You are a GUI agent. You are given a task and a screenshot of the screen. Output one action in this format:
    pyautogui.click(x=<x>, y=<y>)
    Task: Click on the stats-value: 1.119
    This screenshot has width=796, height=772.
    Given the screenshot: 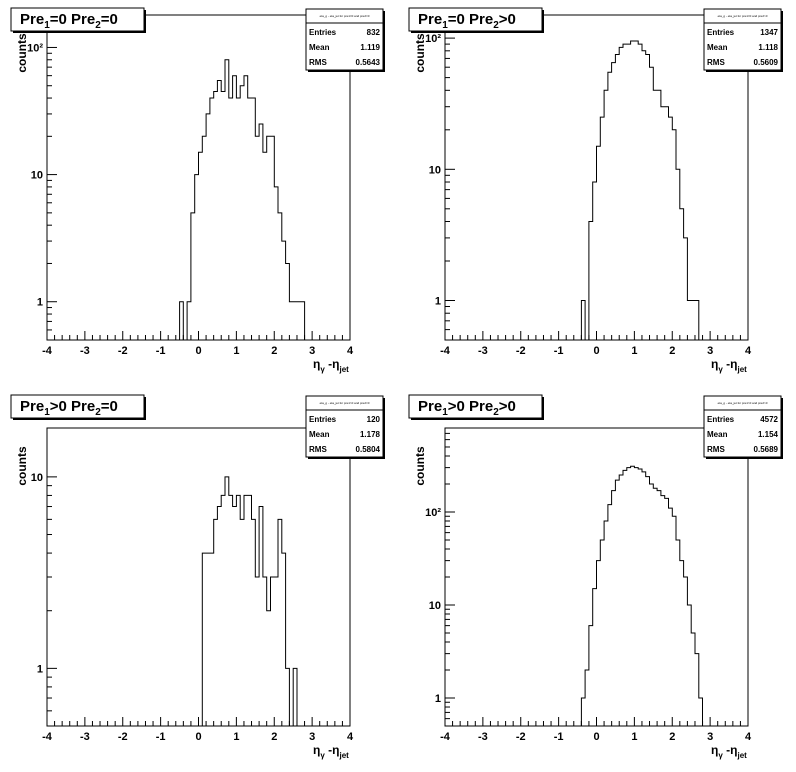 What is the action you would take?
    pyautogui.click(x=370, y=47)
    